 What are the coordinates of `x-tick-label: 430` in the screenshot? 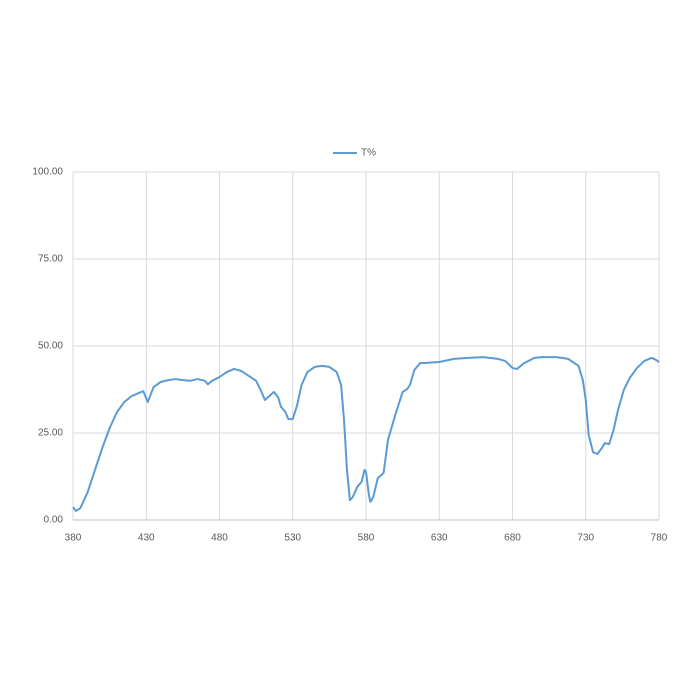 It's located at (146, 538).